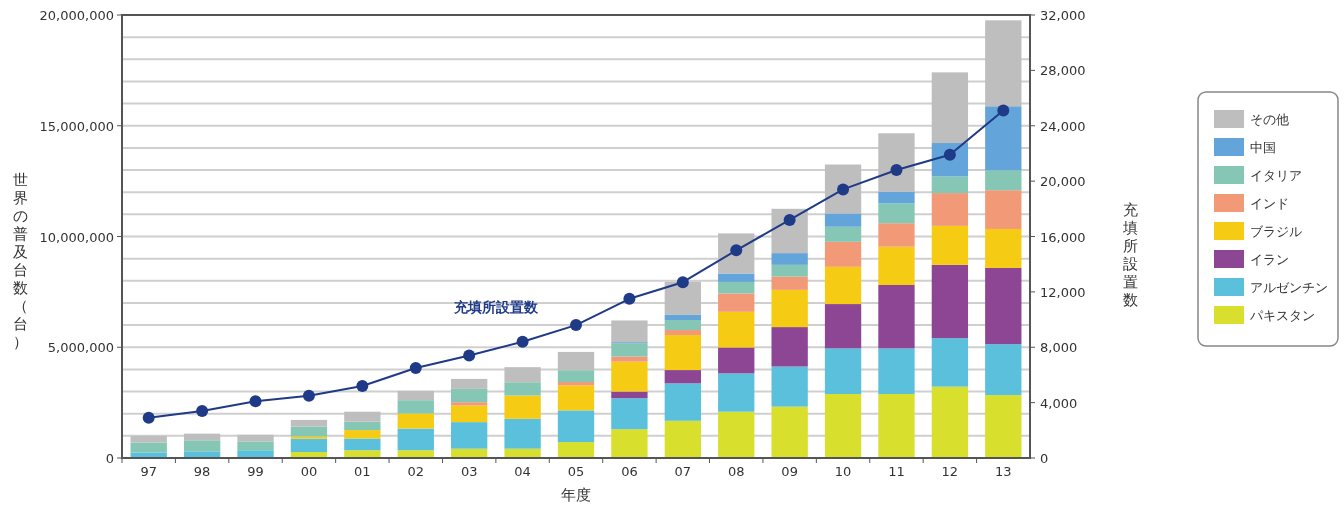 The image size is (1344, 506). Describe the element at coordinates (1063, 292) in the screenshot. I see `y2-tick-label: 12,000` at that location.